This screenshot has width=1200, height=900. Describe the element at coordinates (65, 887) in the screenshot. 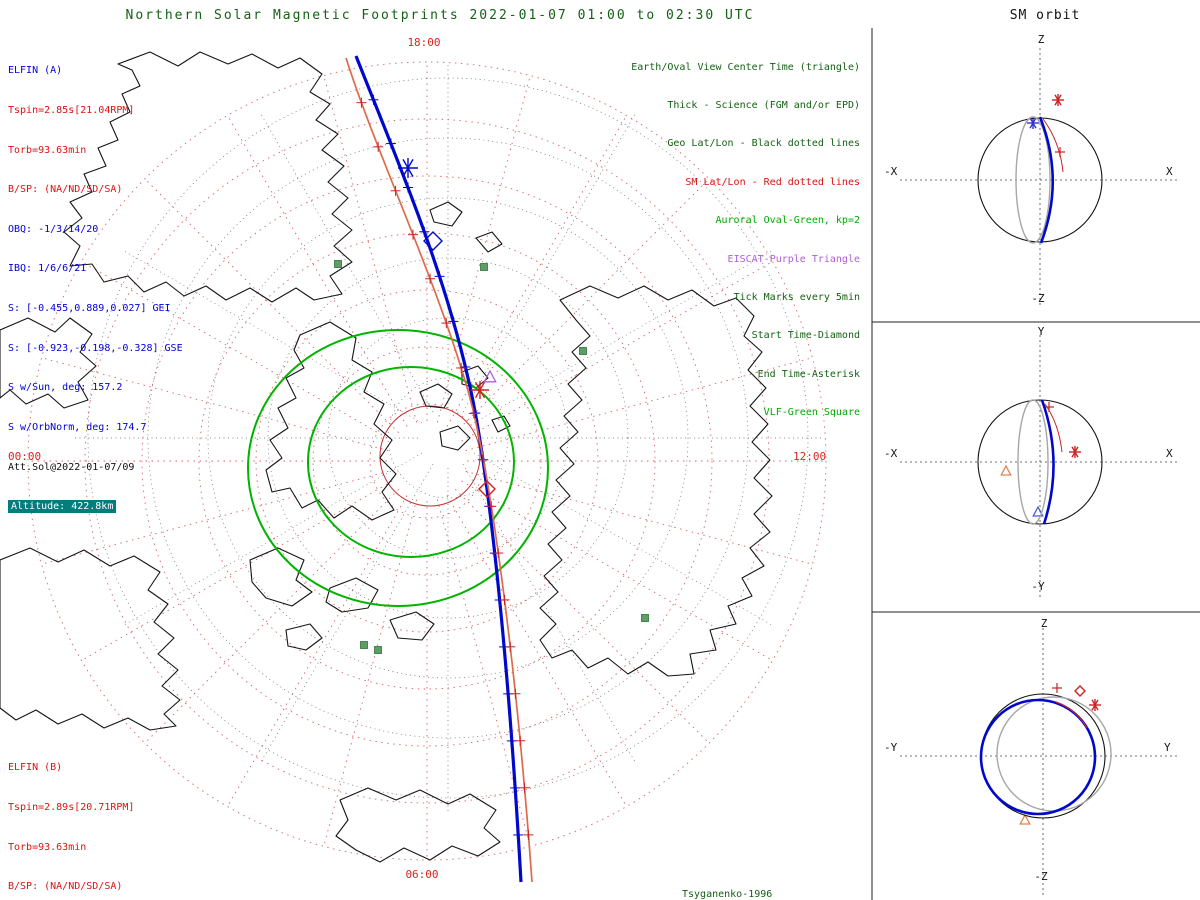

I see `elfin-b-line: B/SP: (NA/ND/SD/SA)` at that location.